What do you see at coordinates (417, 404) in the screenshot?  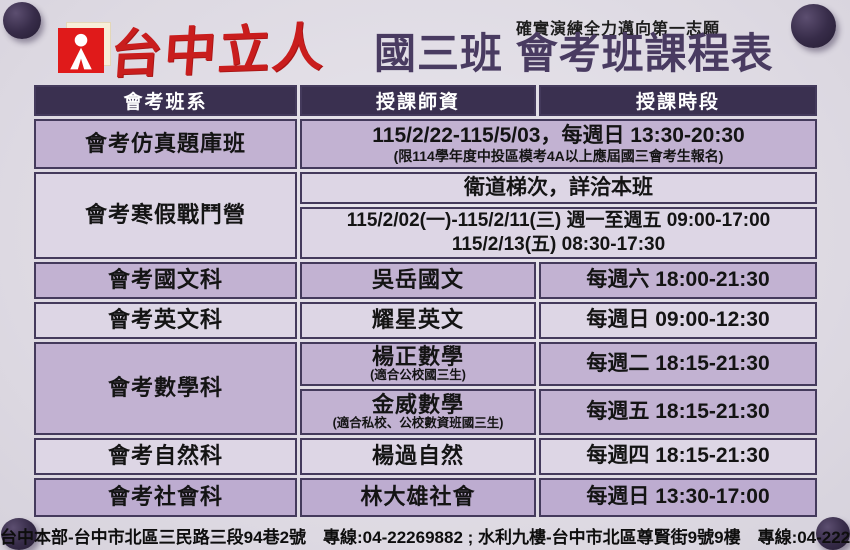 I see `teacher-name: 金威數學` at bounding box center [417, 404].